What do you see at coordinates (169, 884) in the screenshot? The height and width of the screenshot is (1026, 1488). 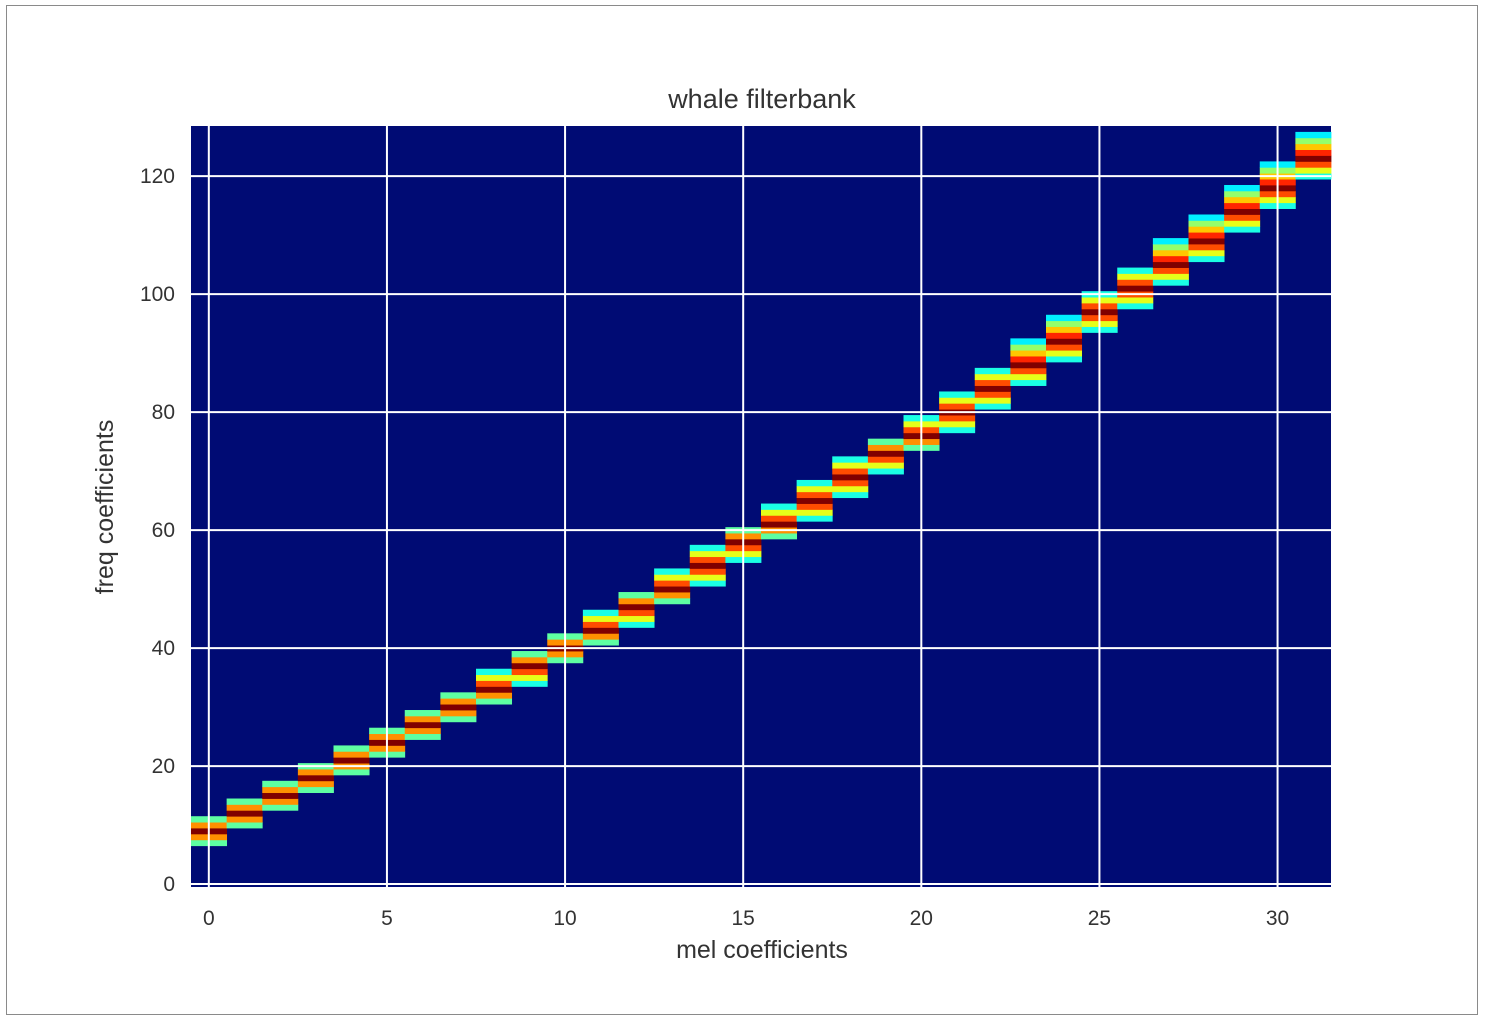 I see `y-tick-label: 0` at bounding box center [169, 884].